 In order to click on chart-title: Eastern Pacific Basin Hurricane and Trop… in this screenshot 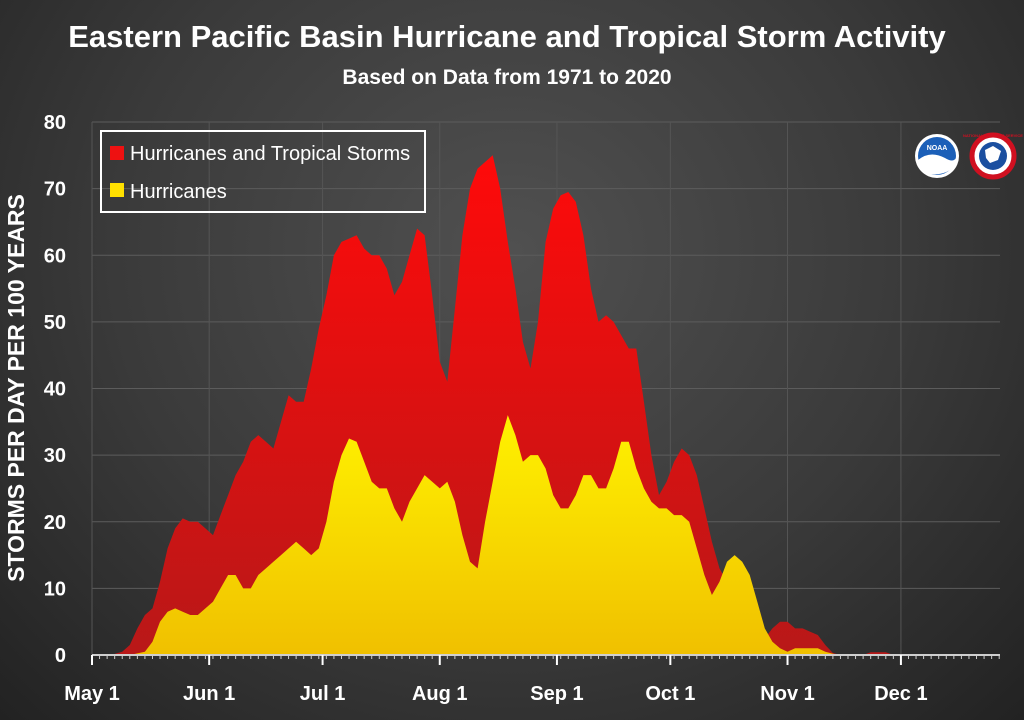, I will do `click(507, 36)`.